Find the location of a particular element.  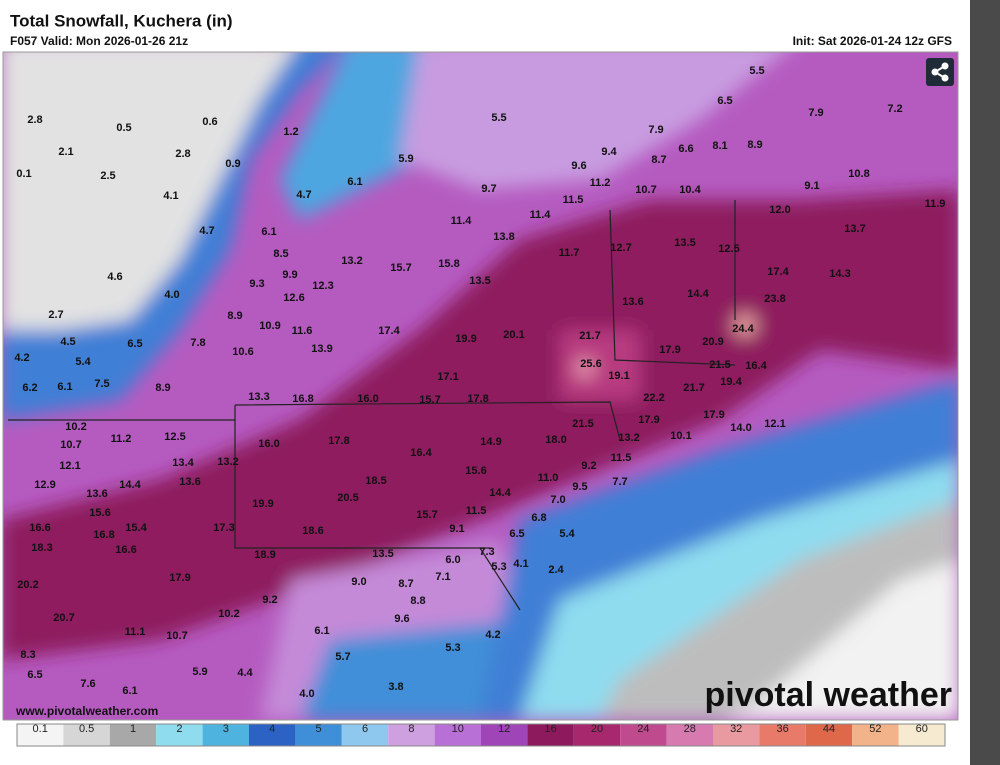

snowfall-label: 19.1 is located at coordinates (618, 376).